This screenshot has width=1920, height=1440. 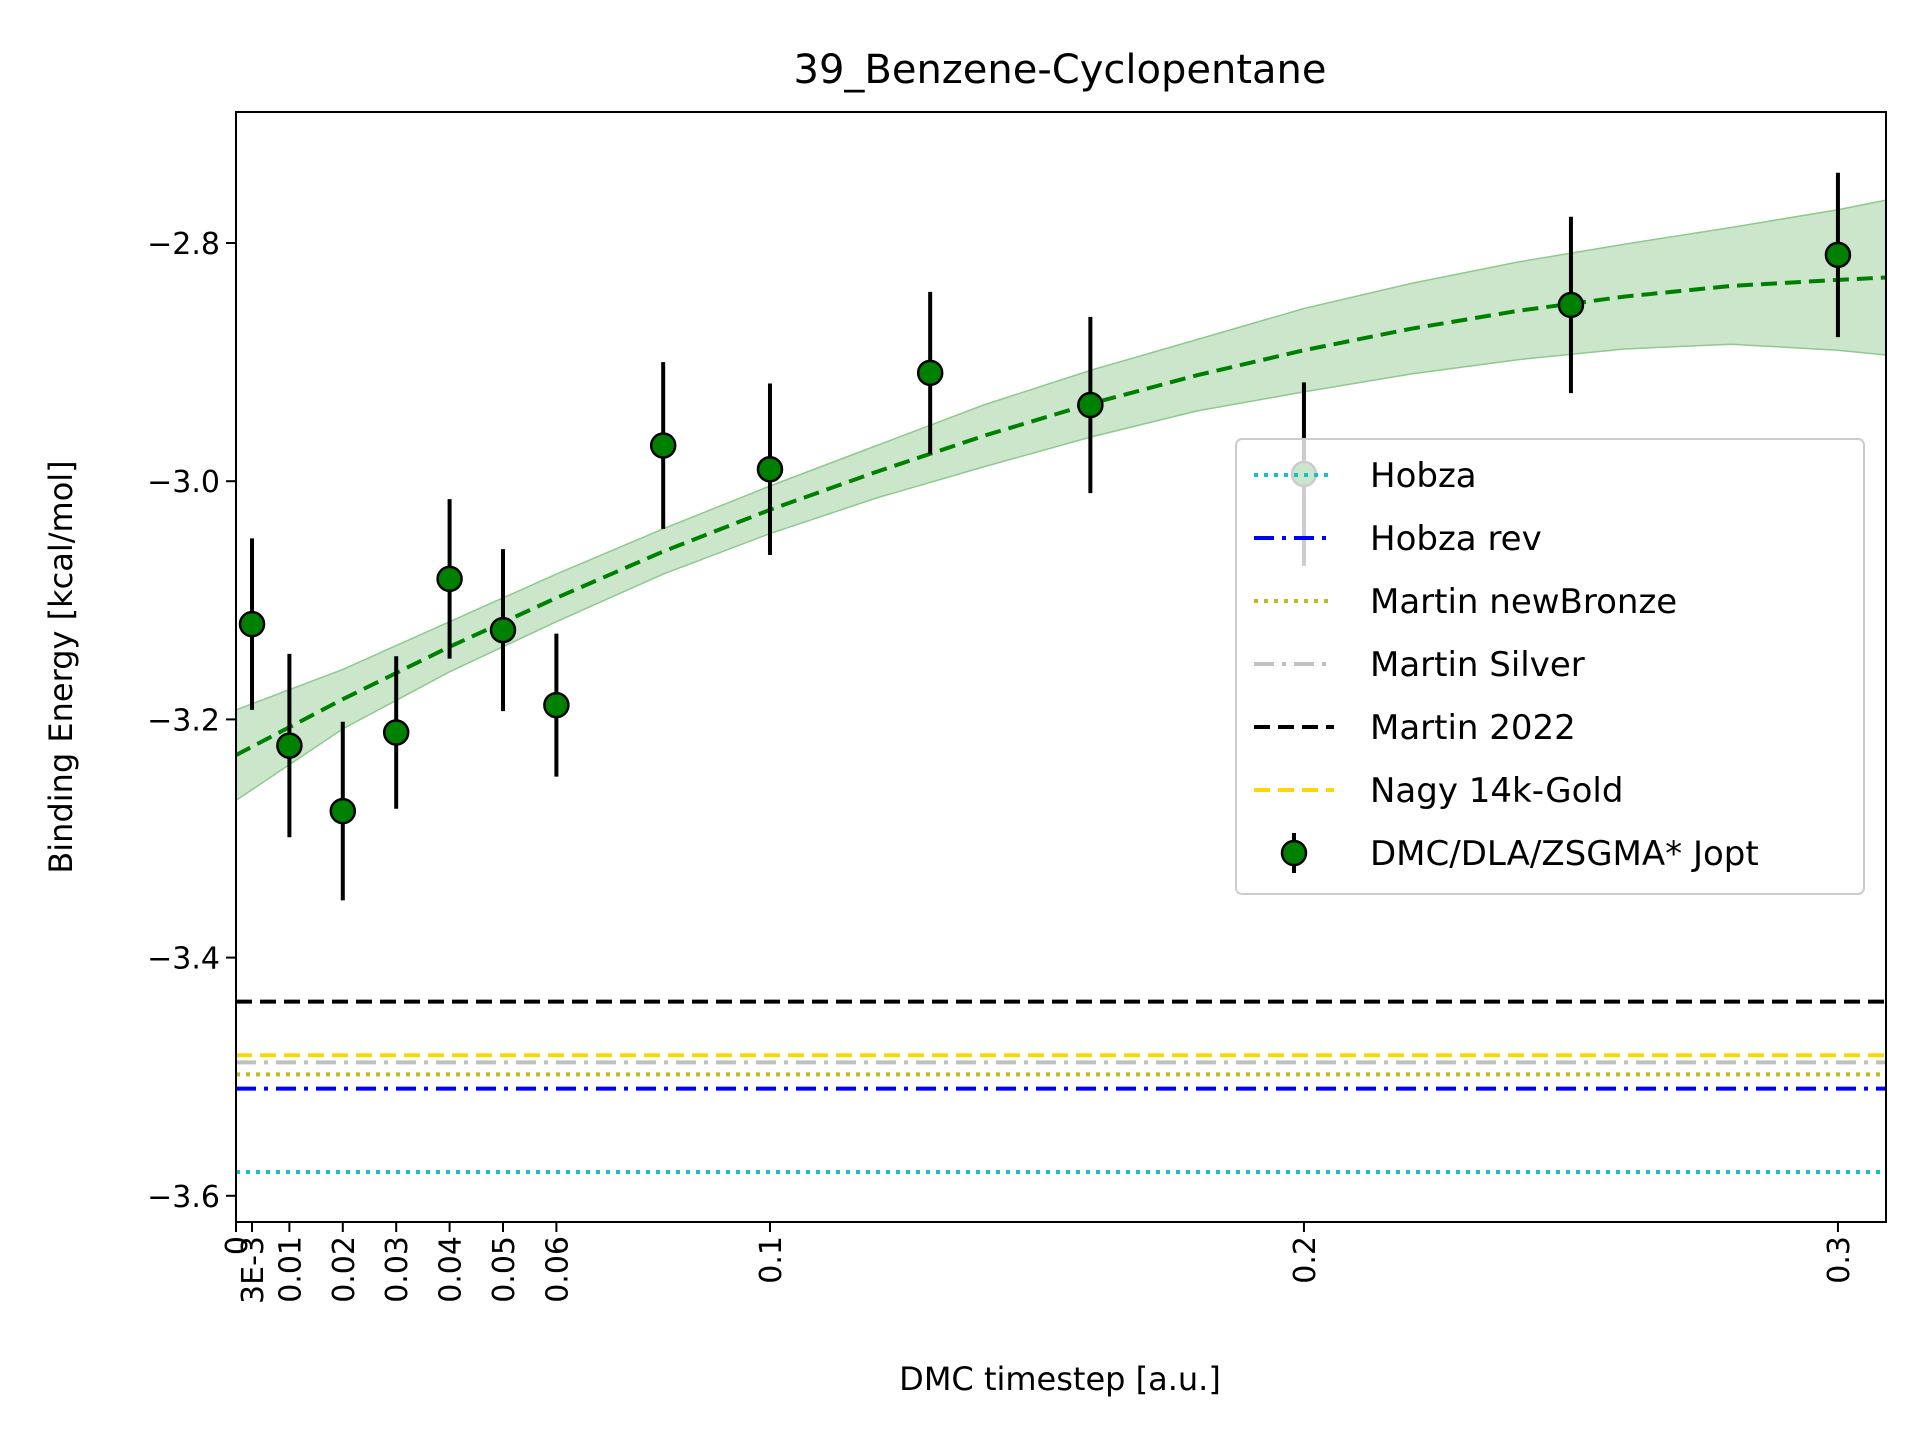 What do you see at coordinates (1839, 1260) in the screenshot?
I see `x-tick-label-10: 0.3` at bounding box center [1839, 1260].